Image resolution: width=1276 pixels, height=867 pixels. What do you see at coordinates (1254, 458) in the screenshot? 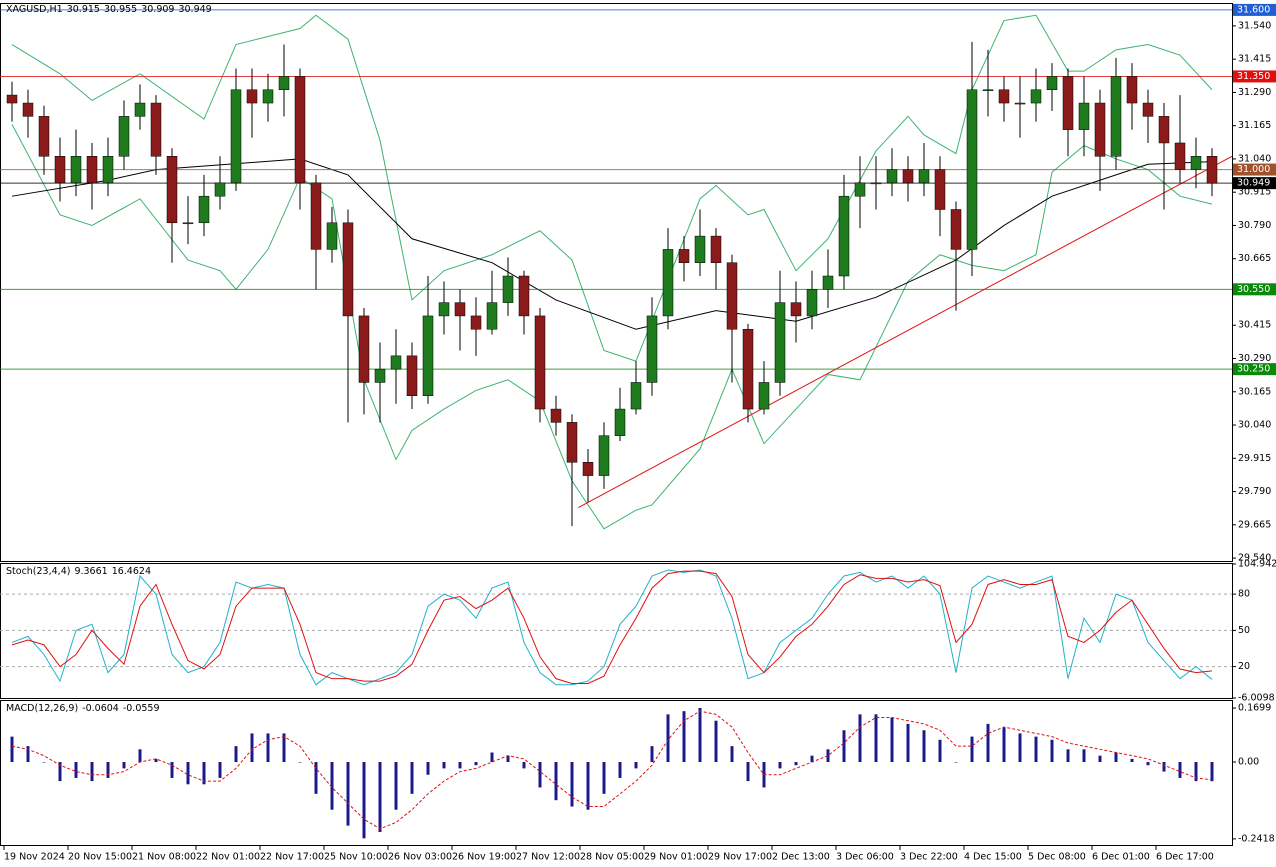
I see `y-tick-label: 29.915` at bounding box center [1254, 458].